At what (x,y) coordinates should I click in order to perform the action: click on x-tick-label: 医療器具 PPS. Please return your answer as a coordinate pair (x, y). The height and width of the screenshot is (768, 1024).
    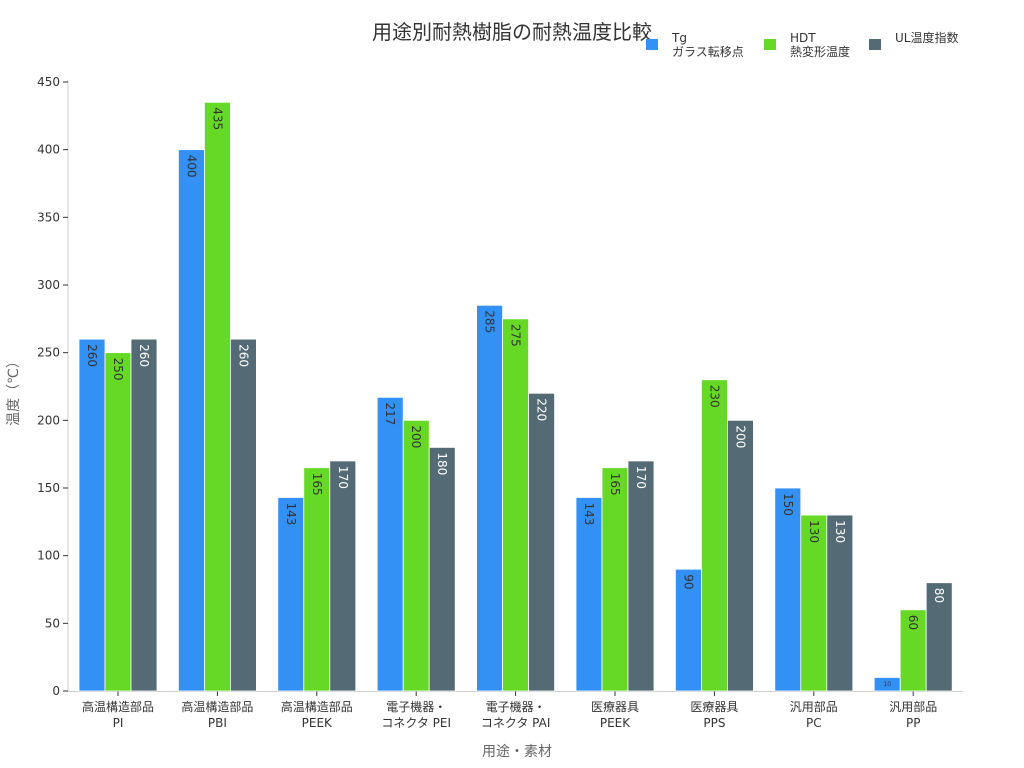
    Looking at the image, I should click on (714, 715).